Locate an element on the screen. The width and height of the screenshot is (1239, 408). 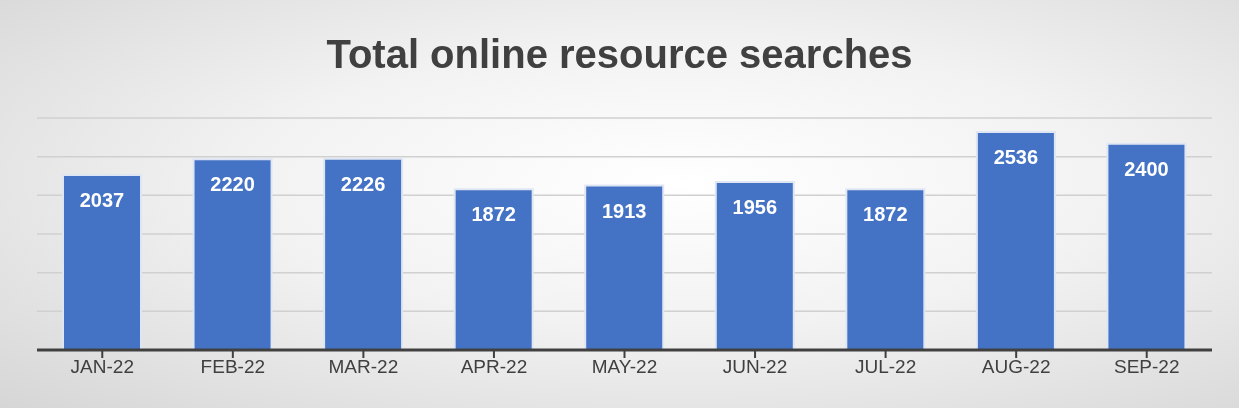
data-label: 2400 is located at coordinates (1146, 168).